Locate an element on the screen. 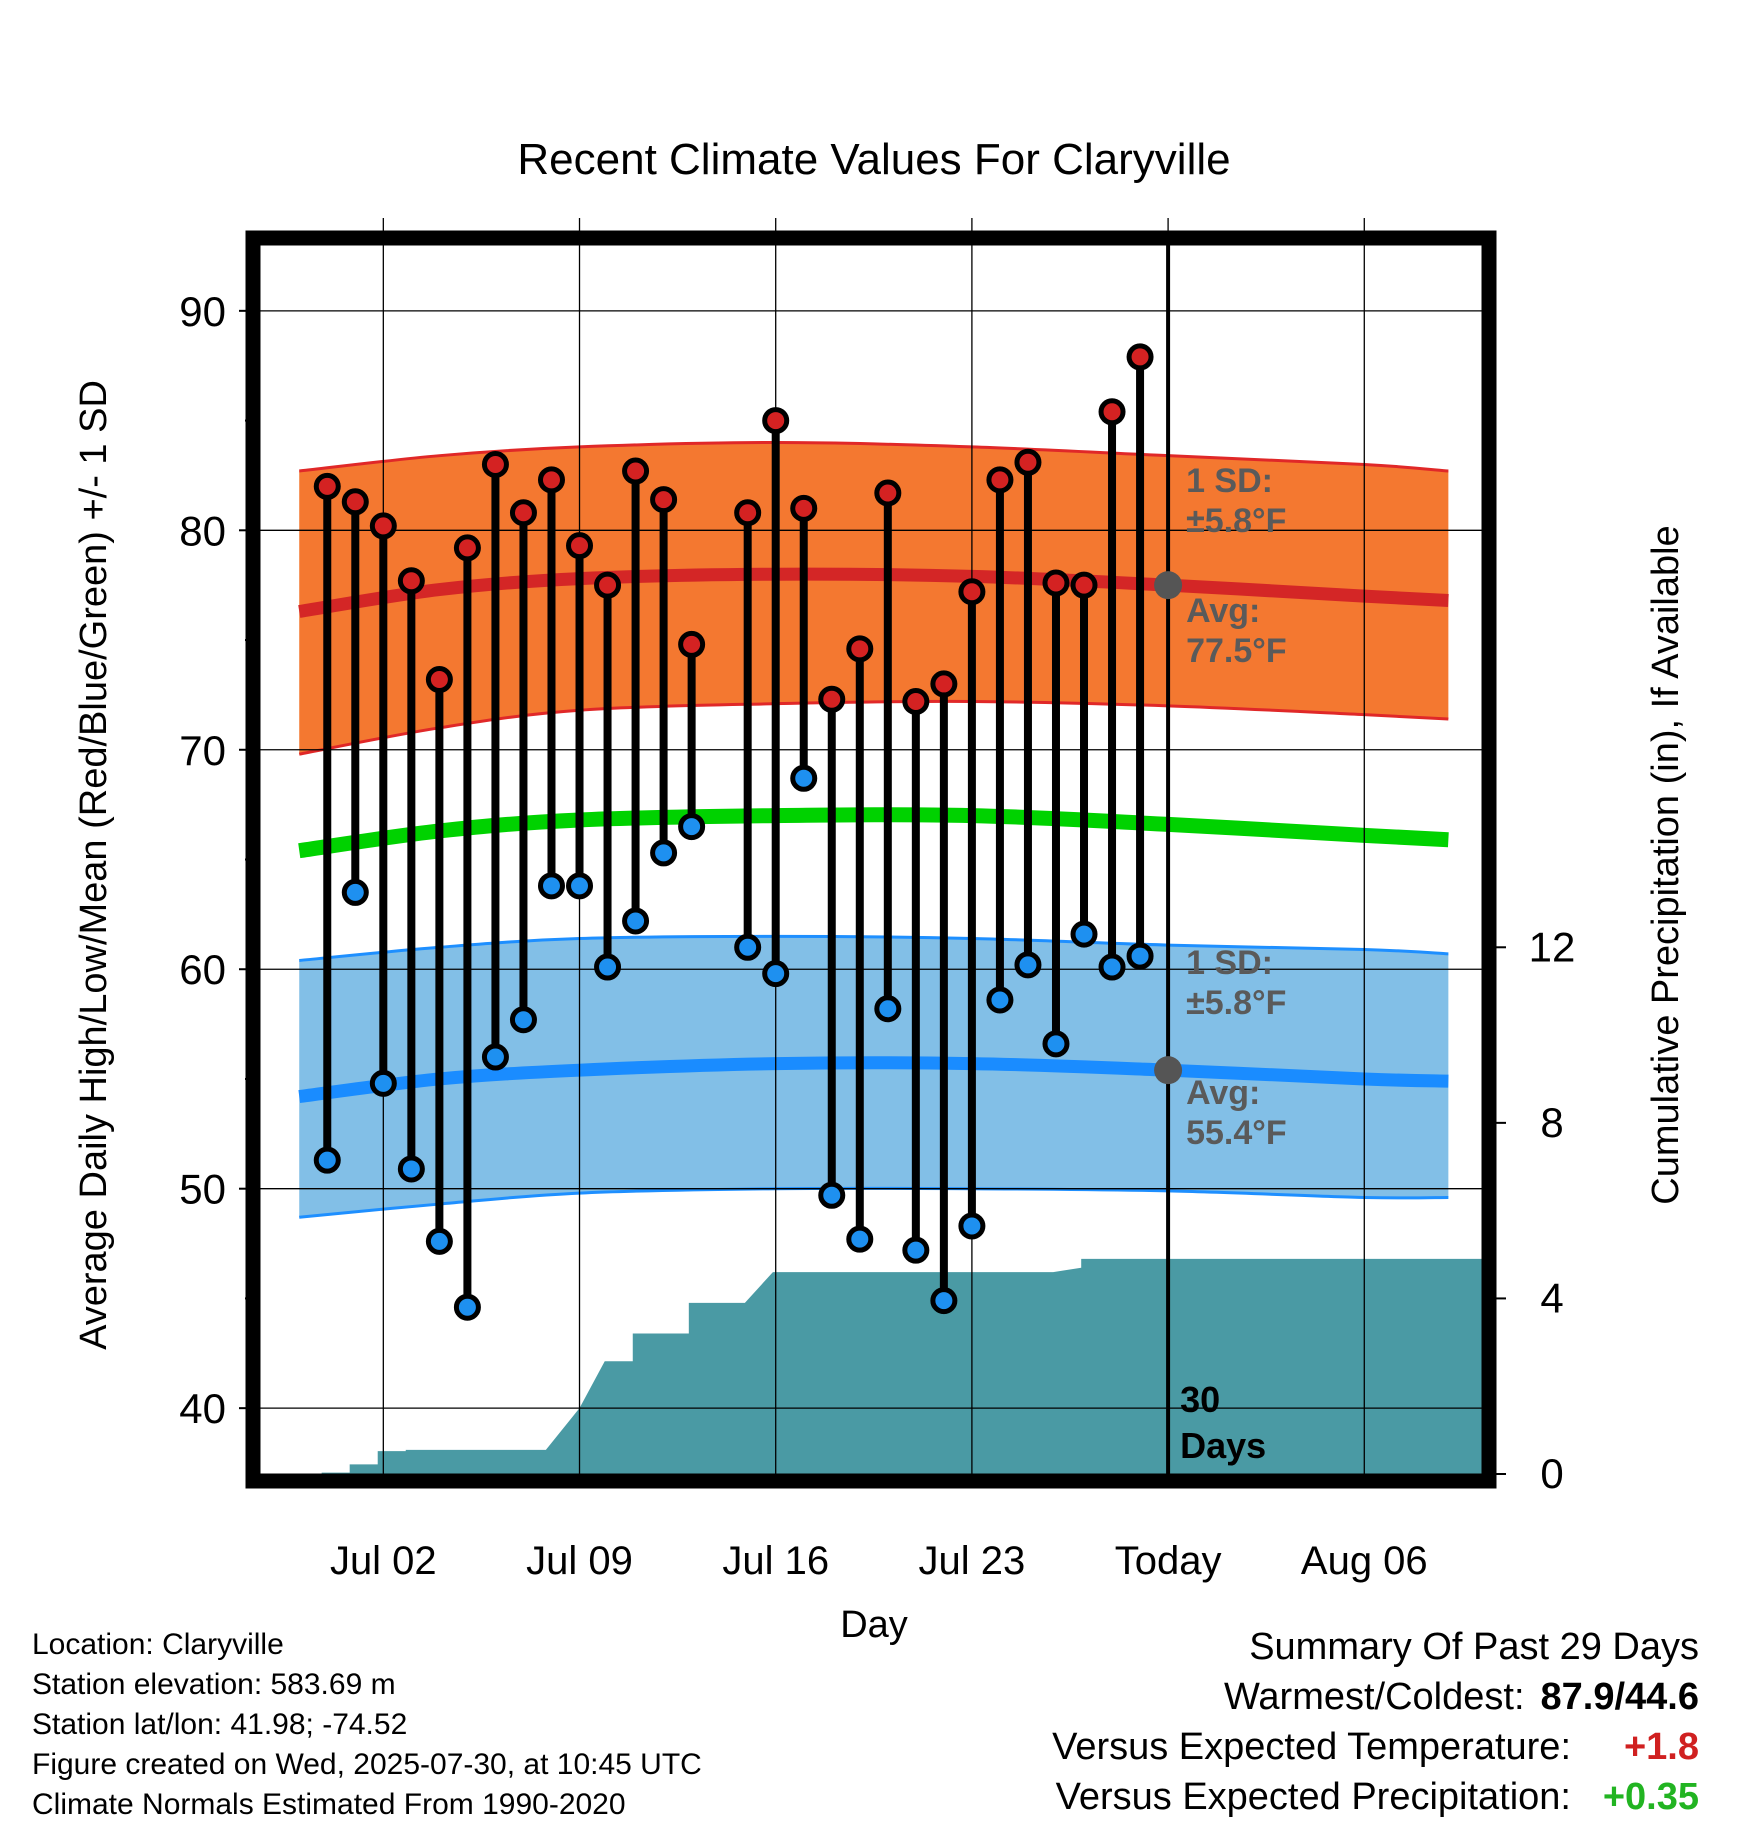  x-tick-label: Today is located at coordinates (1168, 1561).